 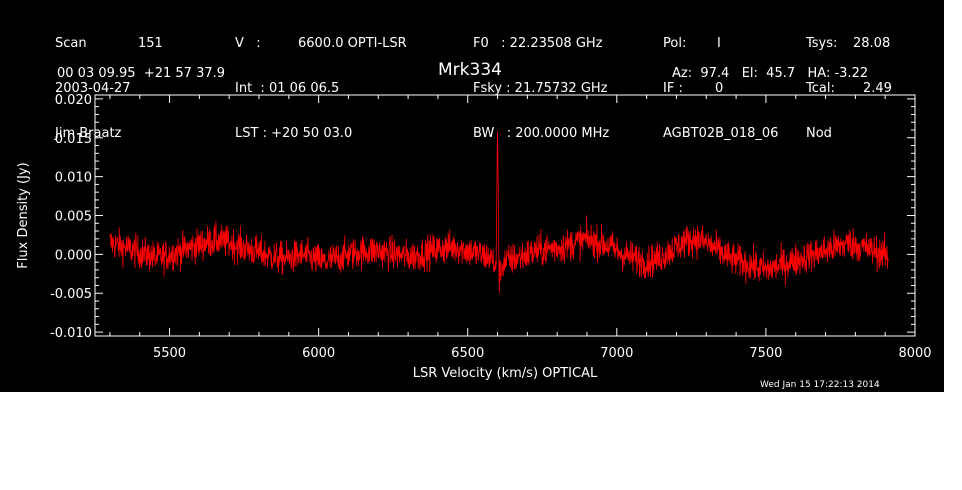 What do you see at coordinates (673, 88) in the screenshot?
I see `if-label: IF :` at bounding box center [673, 88].